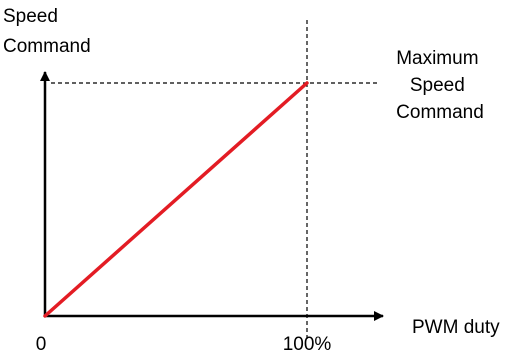  I want to click on x-axis-label: PWM duty, so click(456, 327).